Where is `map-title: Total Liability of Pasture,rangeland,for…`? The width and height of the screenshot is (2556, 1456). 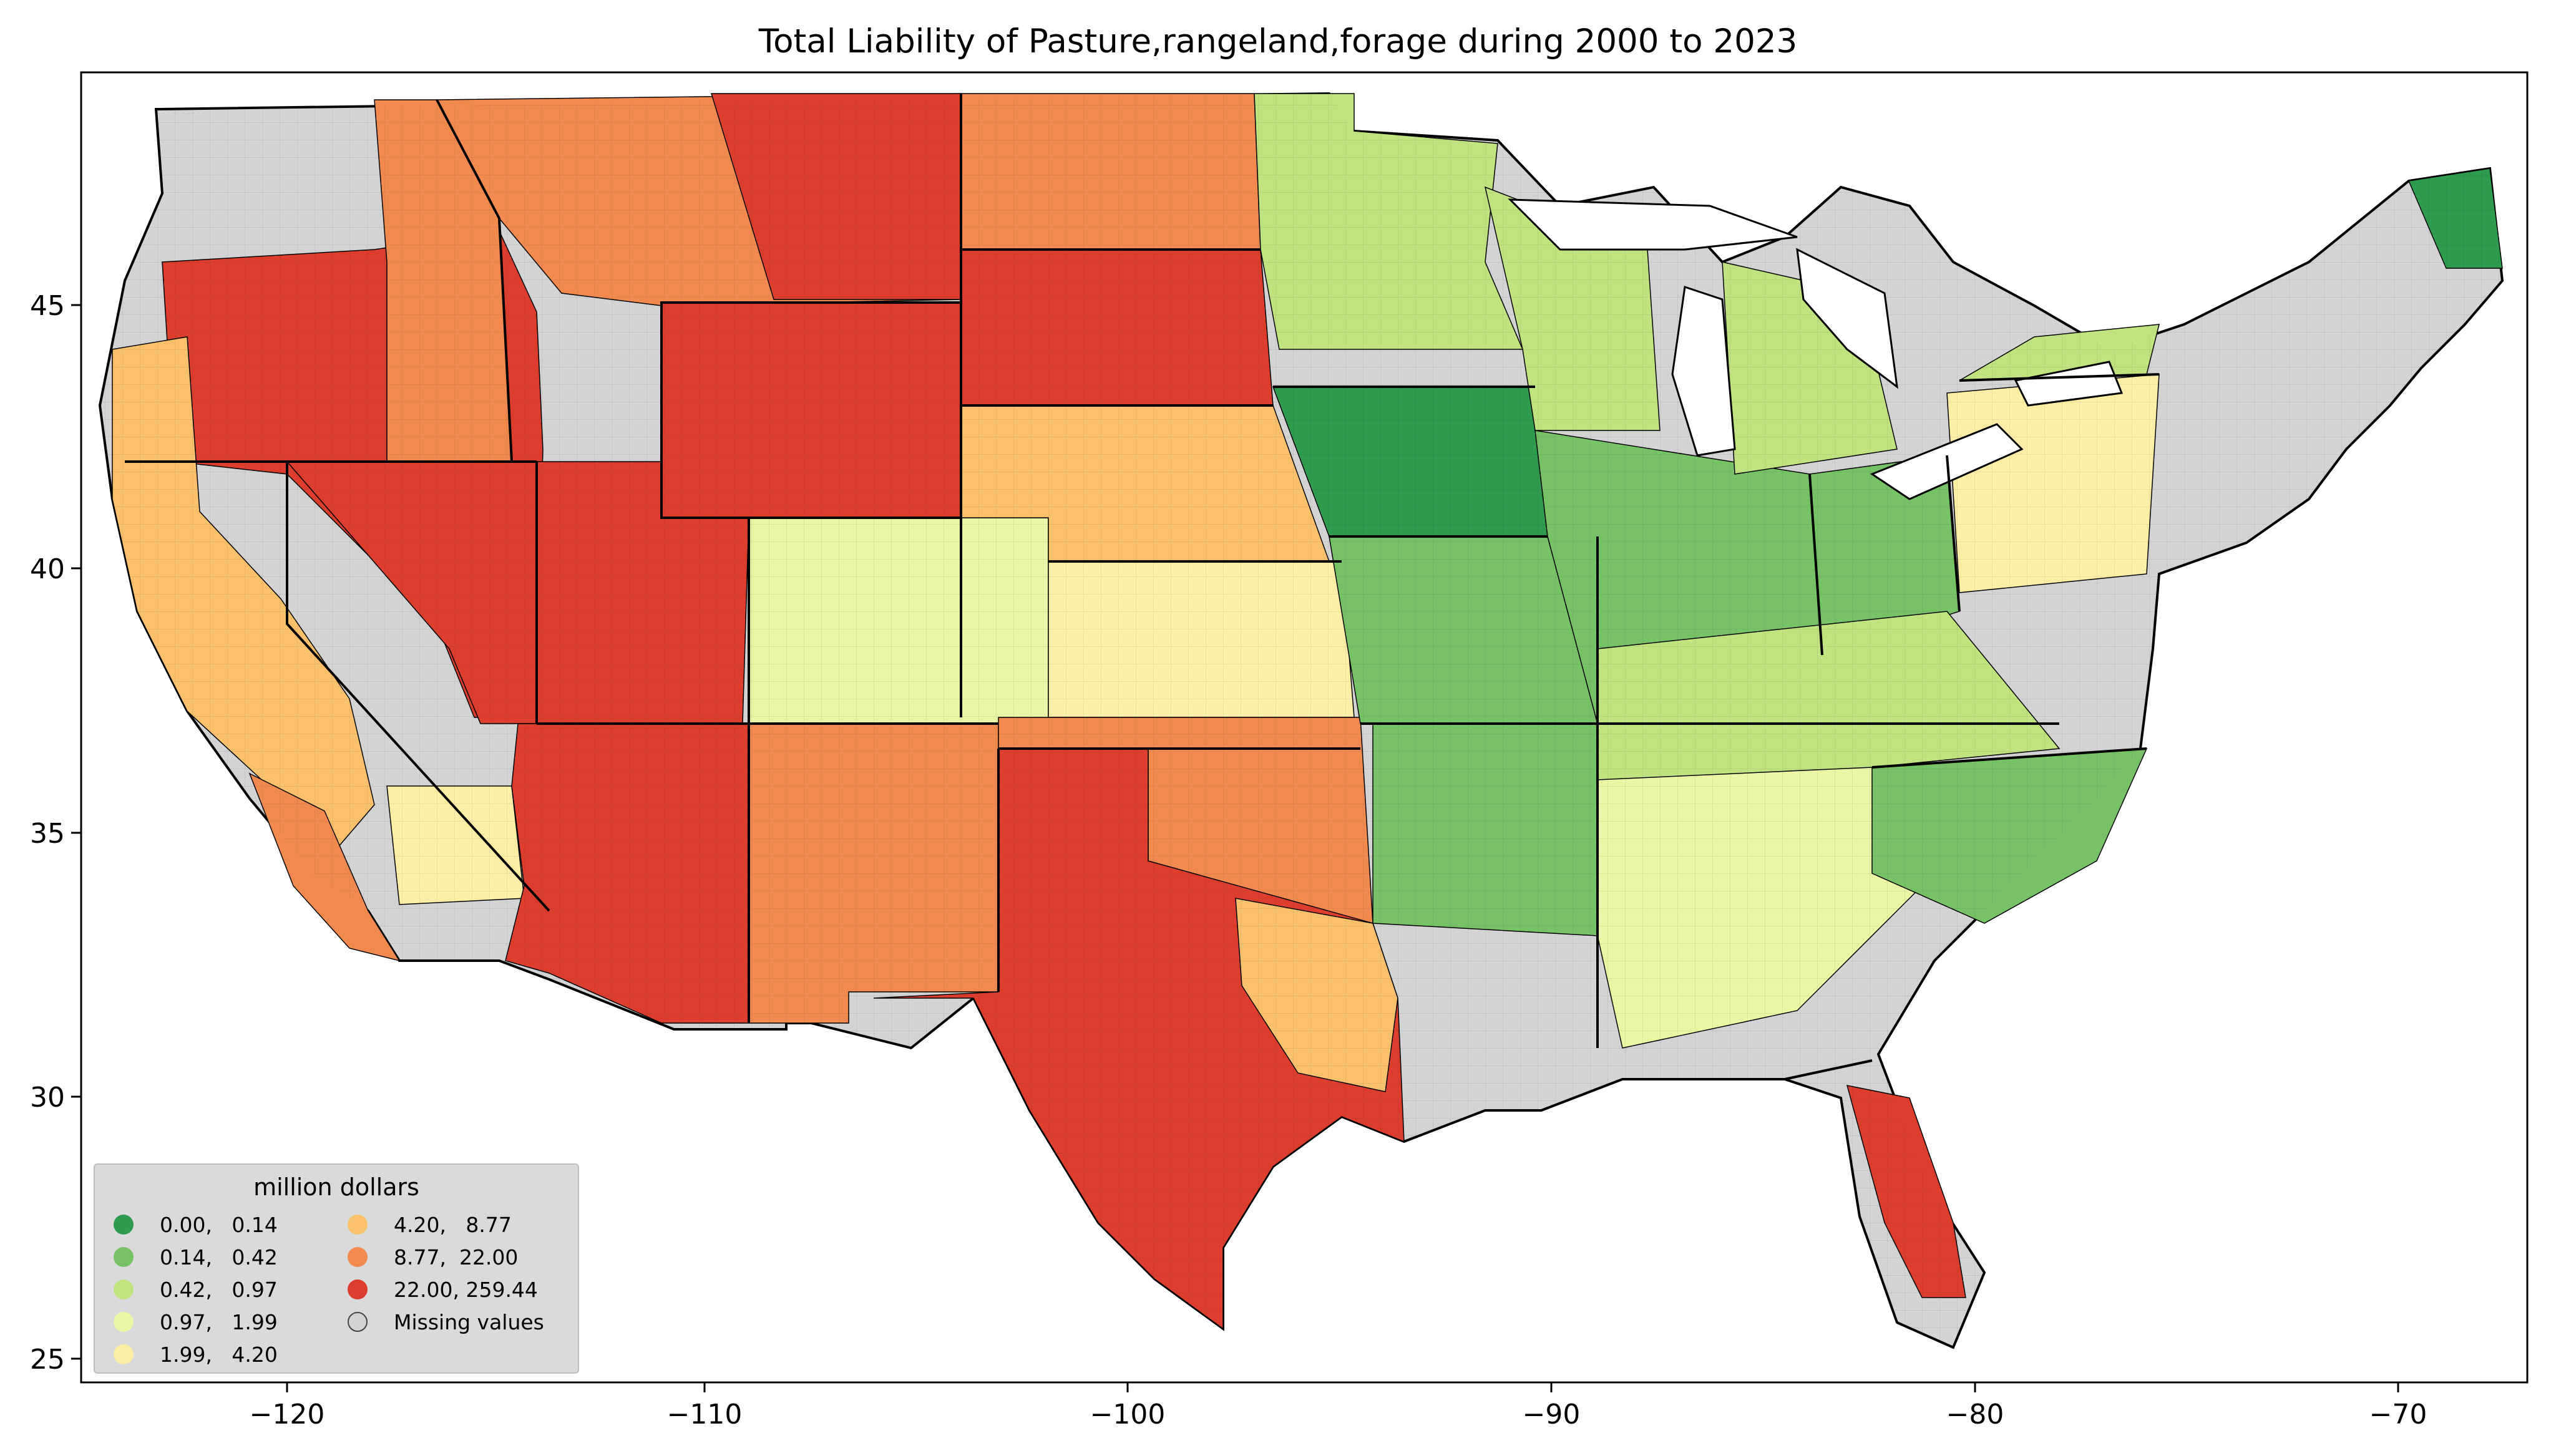 map-title: Total Liability of Pasture,rangeland,for… is located at coordinates (1278, 41).